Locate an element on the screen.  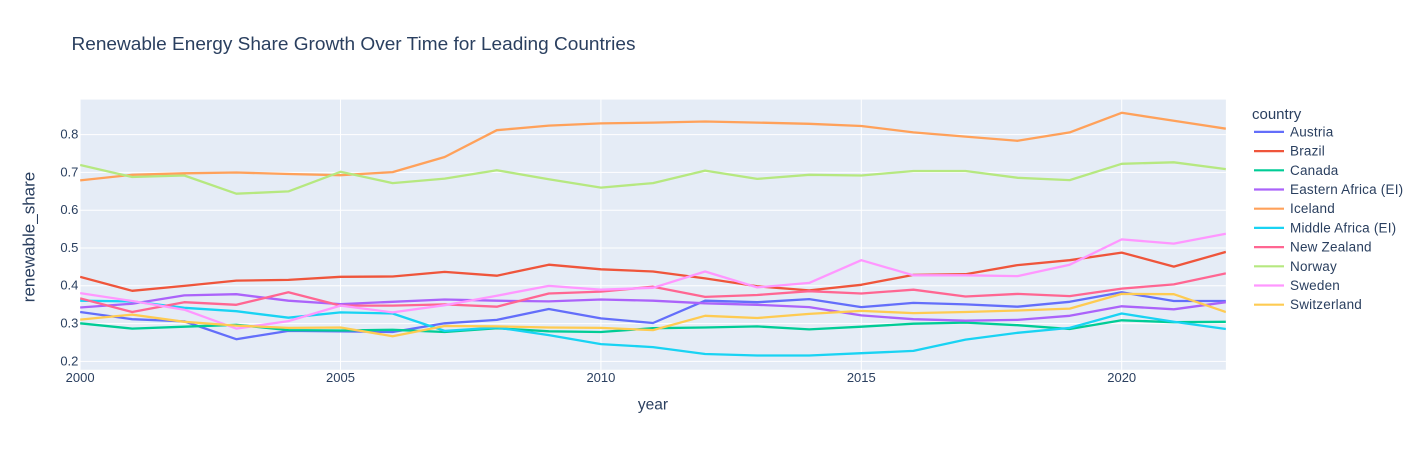
svg-text: 0.7 is located at coordinates (69, 171).